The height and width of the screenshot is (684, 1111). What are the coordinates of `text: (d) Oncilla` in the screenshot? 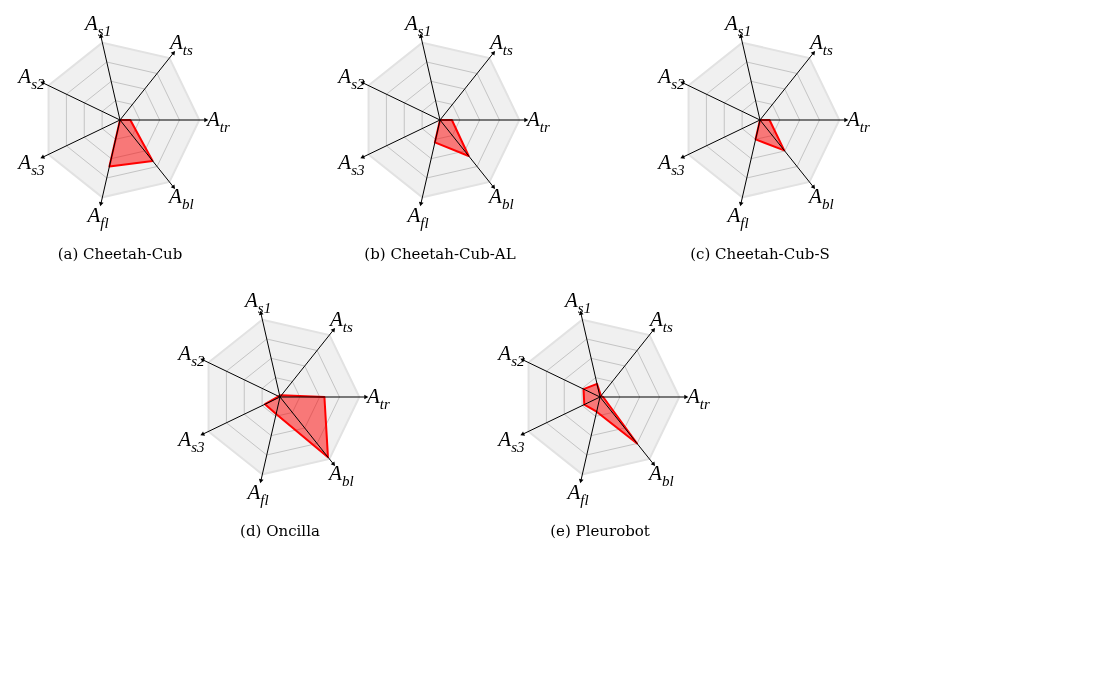 It's located at (280, 531).